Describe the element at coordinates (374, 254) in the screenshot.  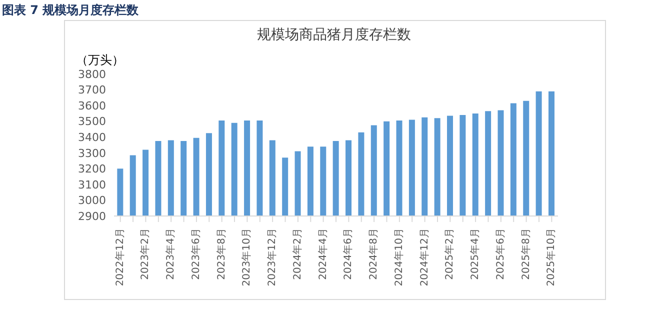
I see `x-tick-label: 2024年8月` at that location.